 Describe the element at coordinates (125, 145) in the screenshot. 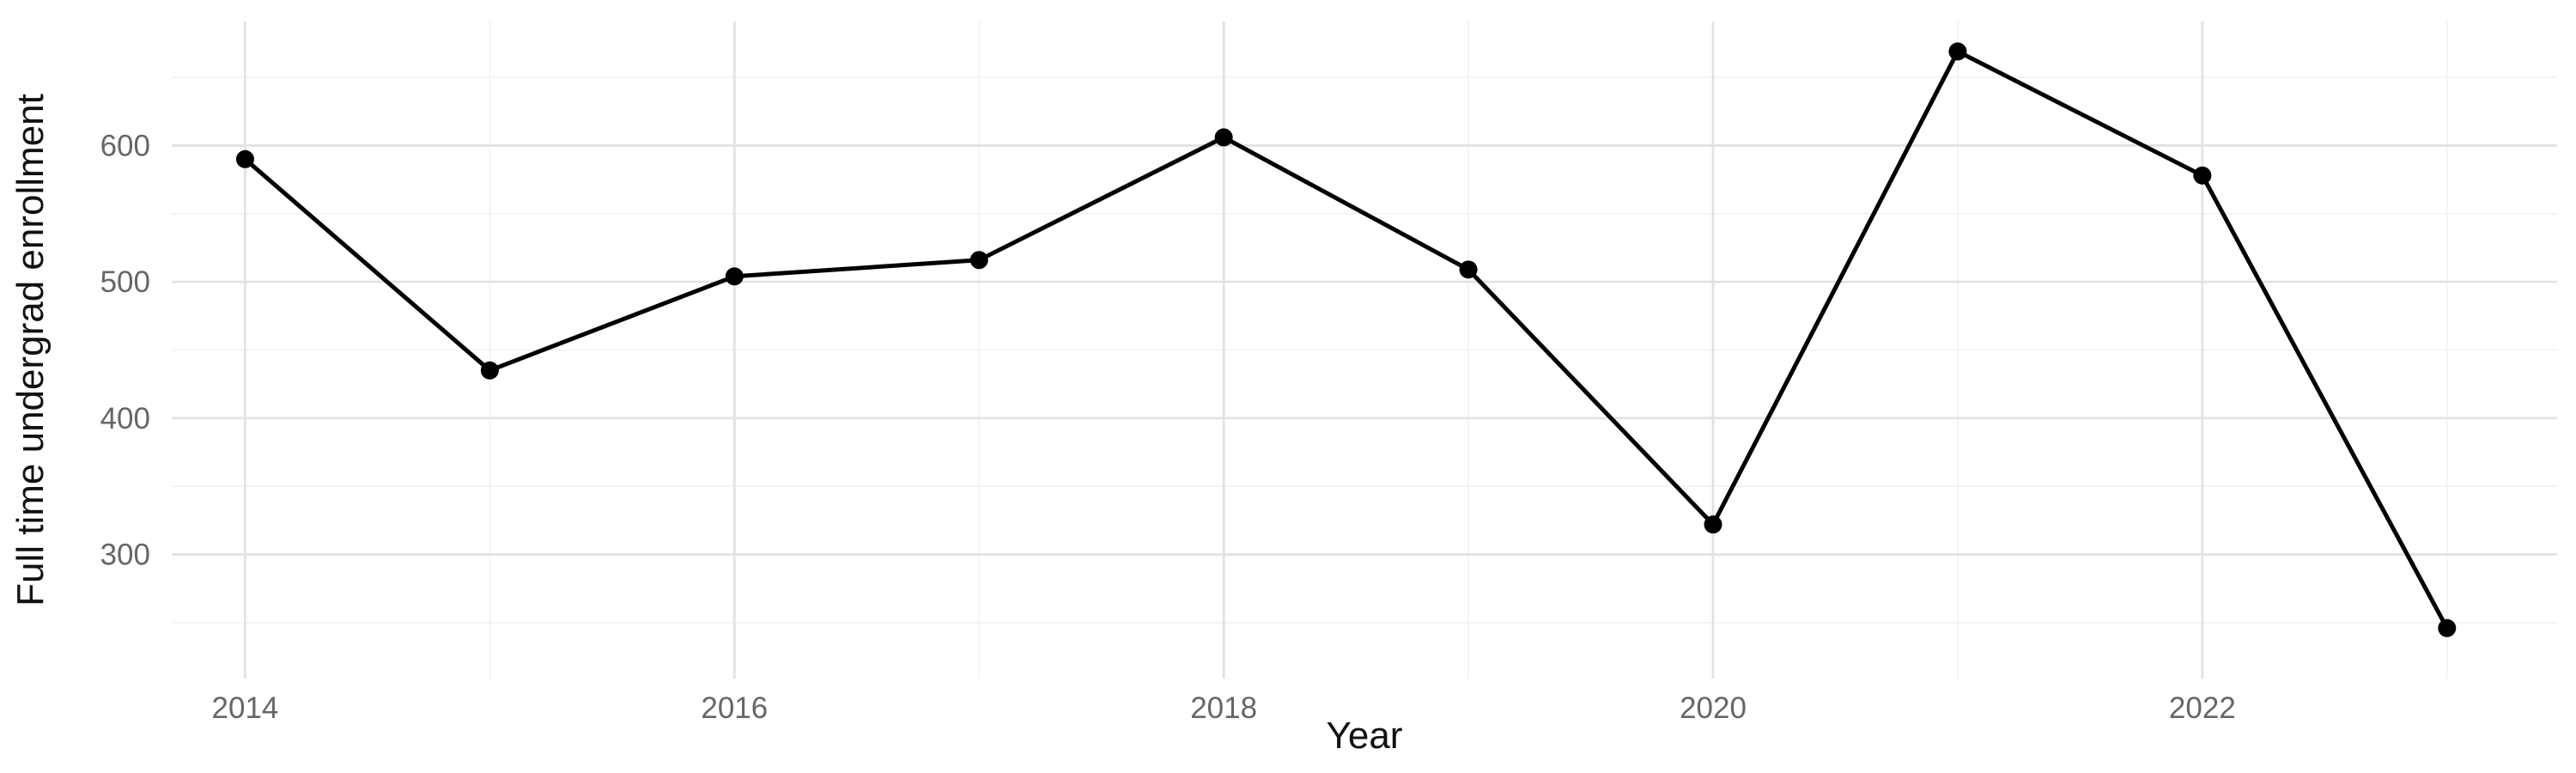

I see `y-tick-label: 600` at that location.